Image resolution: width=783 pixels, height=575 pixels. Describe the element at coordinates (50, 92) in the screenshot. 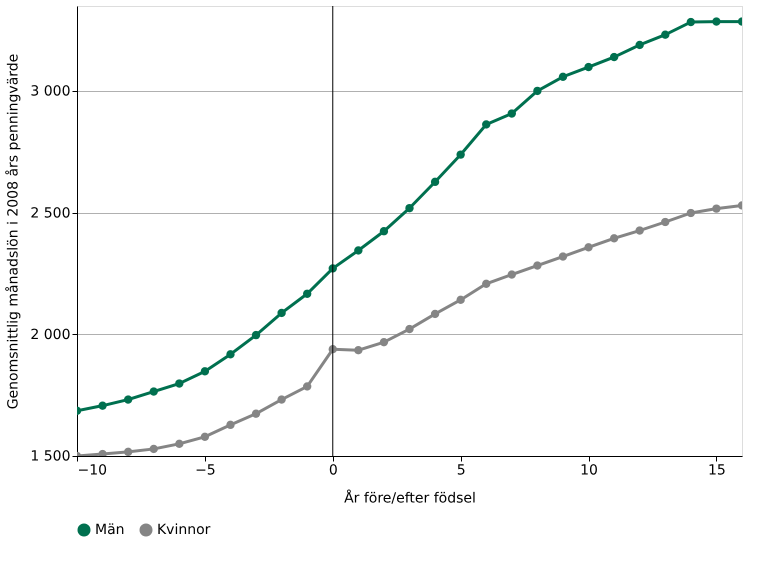

I see `y-tick-label: 3 000` at that location.